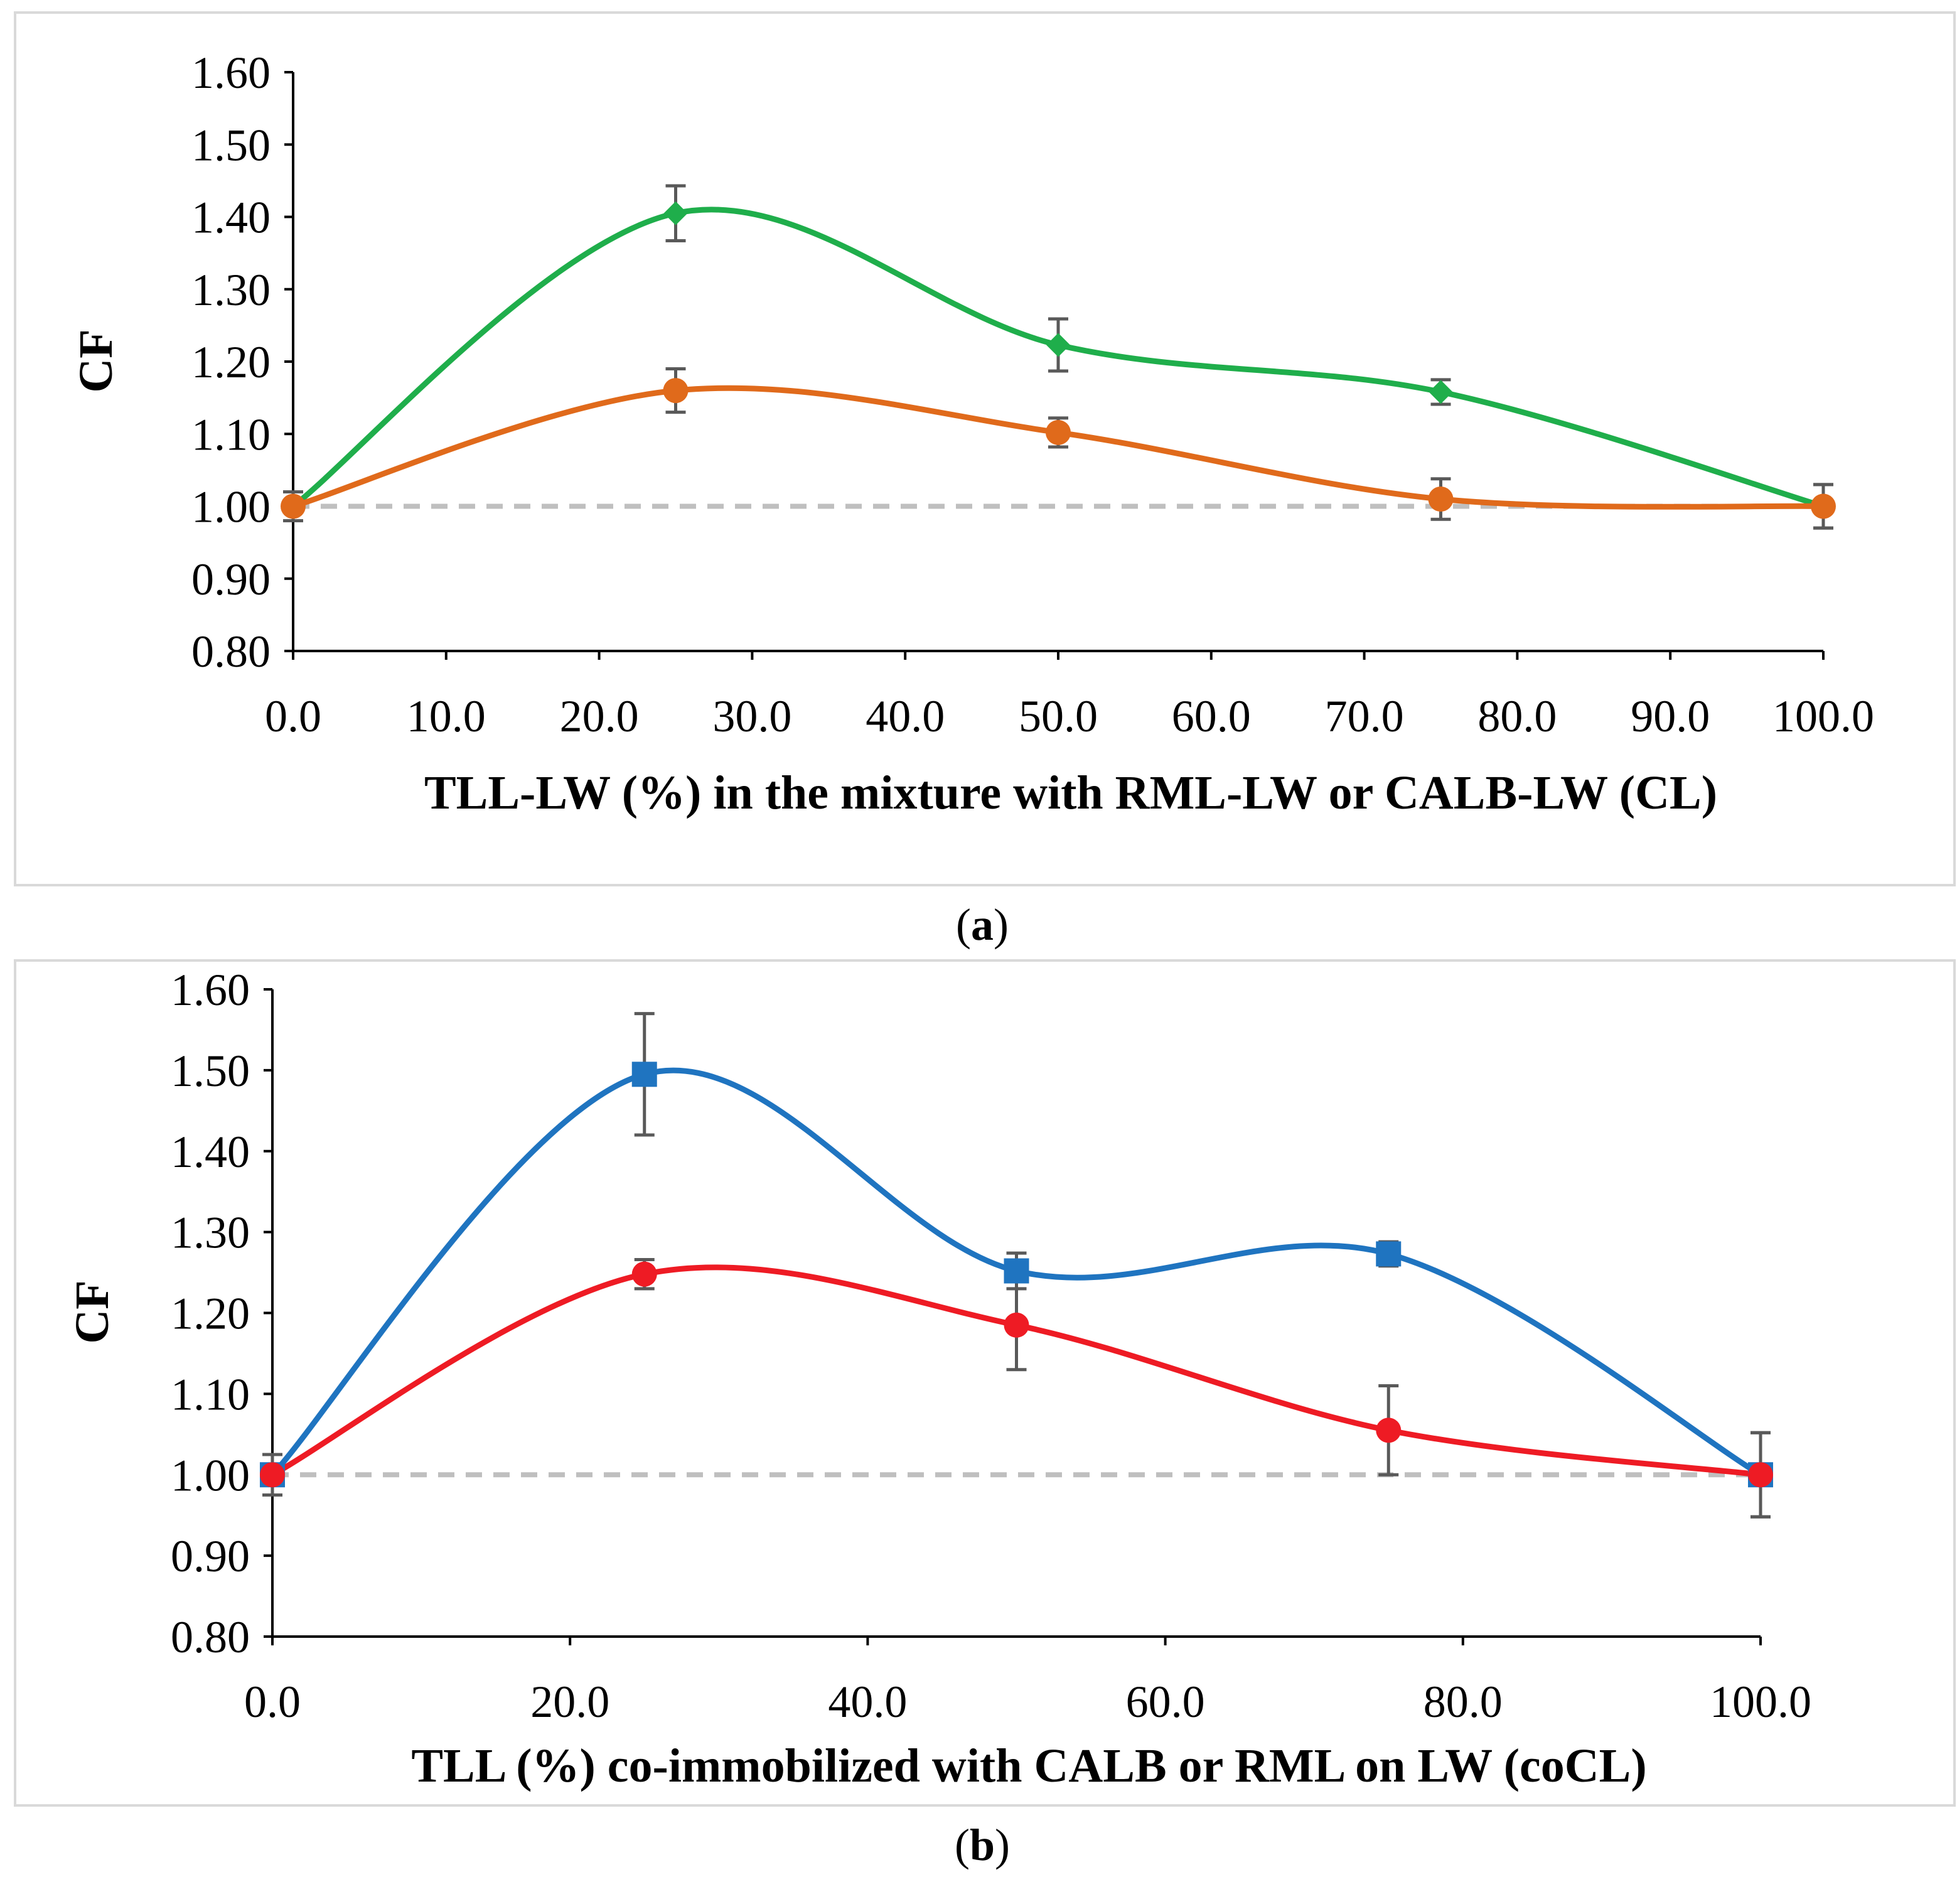 This screenshot has width=1957, height=1904. I want to click on chart-b-x-tick-label: 80.0, so click(1463, 1702).